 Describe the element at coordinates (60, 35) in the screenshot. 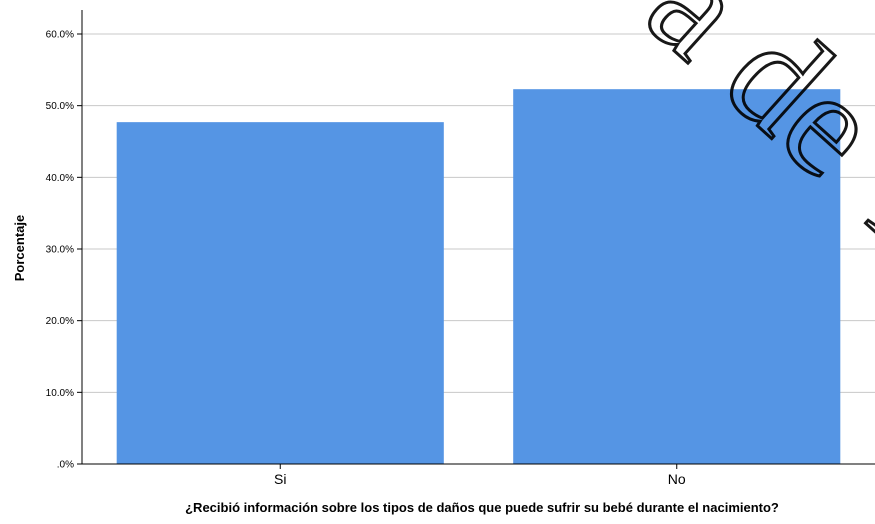

I see `y-tick-label: 60.0%` at that location.